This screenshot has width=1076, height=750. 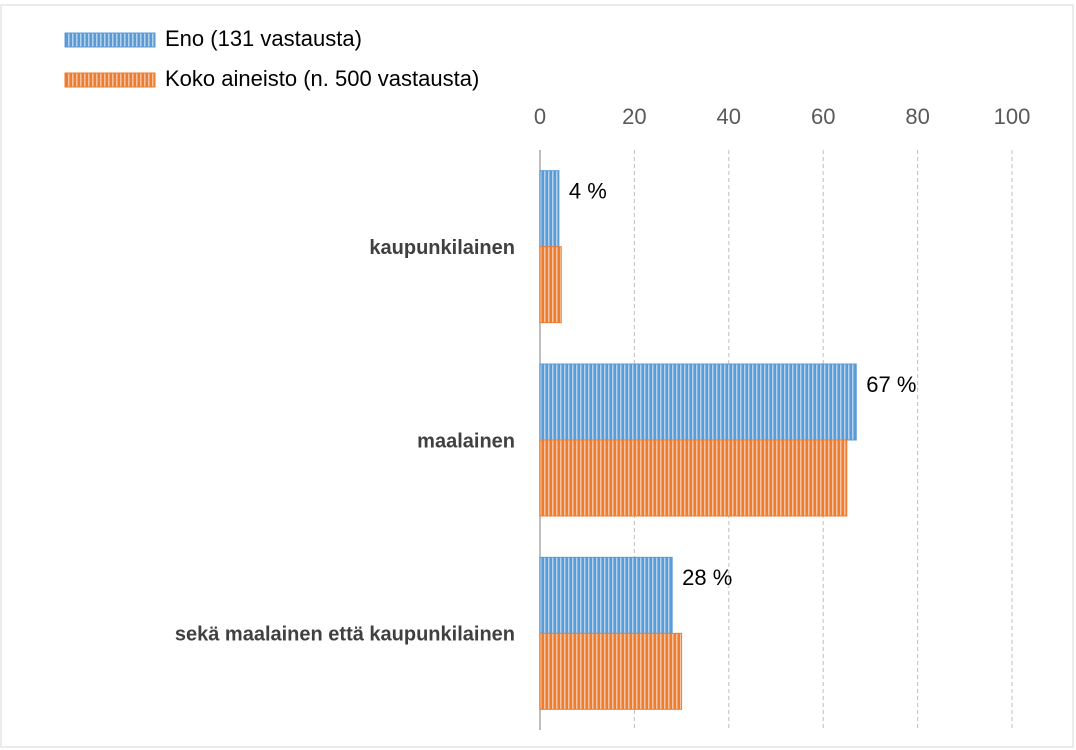 I want to click on y-tick-label: kaupunkilainen, so click(x=442, y=248).